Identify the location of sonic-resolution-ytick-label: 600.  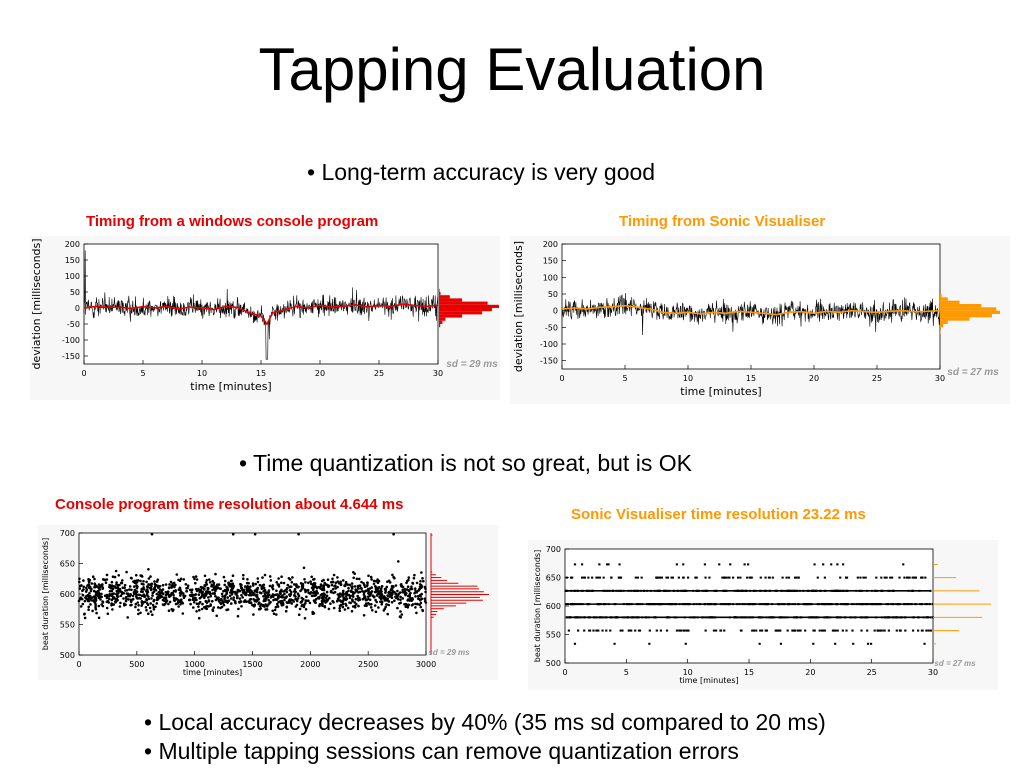
(553, 606).